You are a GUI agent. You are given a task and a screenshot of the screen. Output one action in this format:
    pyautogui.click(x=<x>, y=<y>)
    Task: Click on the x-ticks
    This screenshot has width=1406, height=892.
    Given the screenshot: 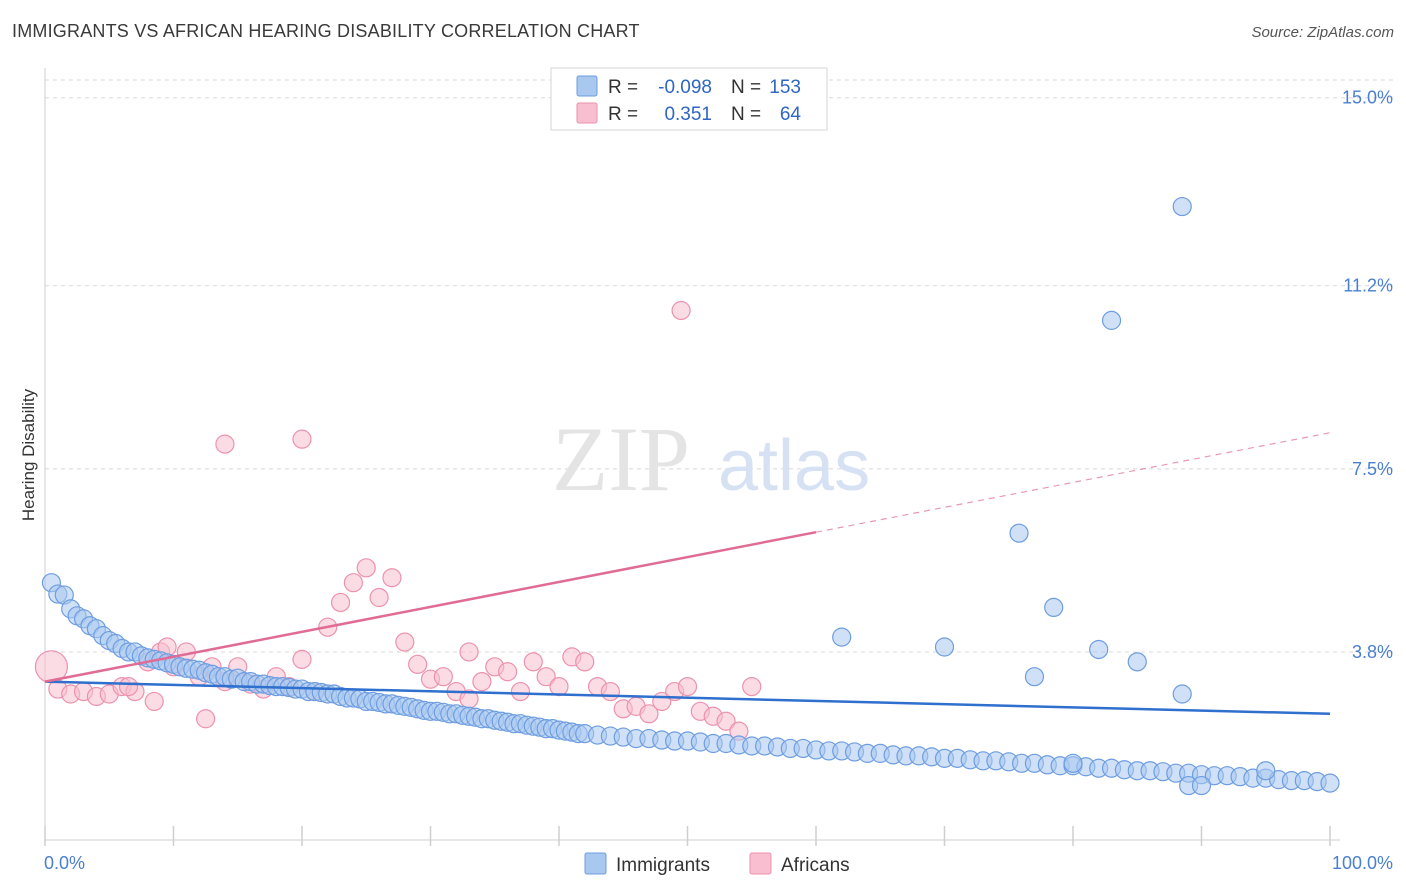 What is the action you would take?
    pyautogui.click(x=687, y=836)
    